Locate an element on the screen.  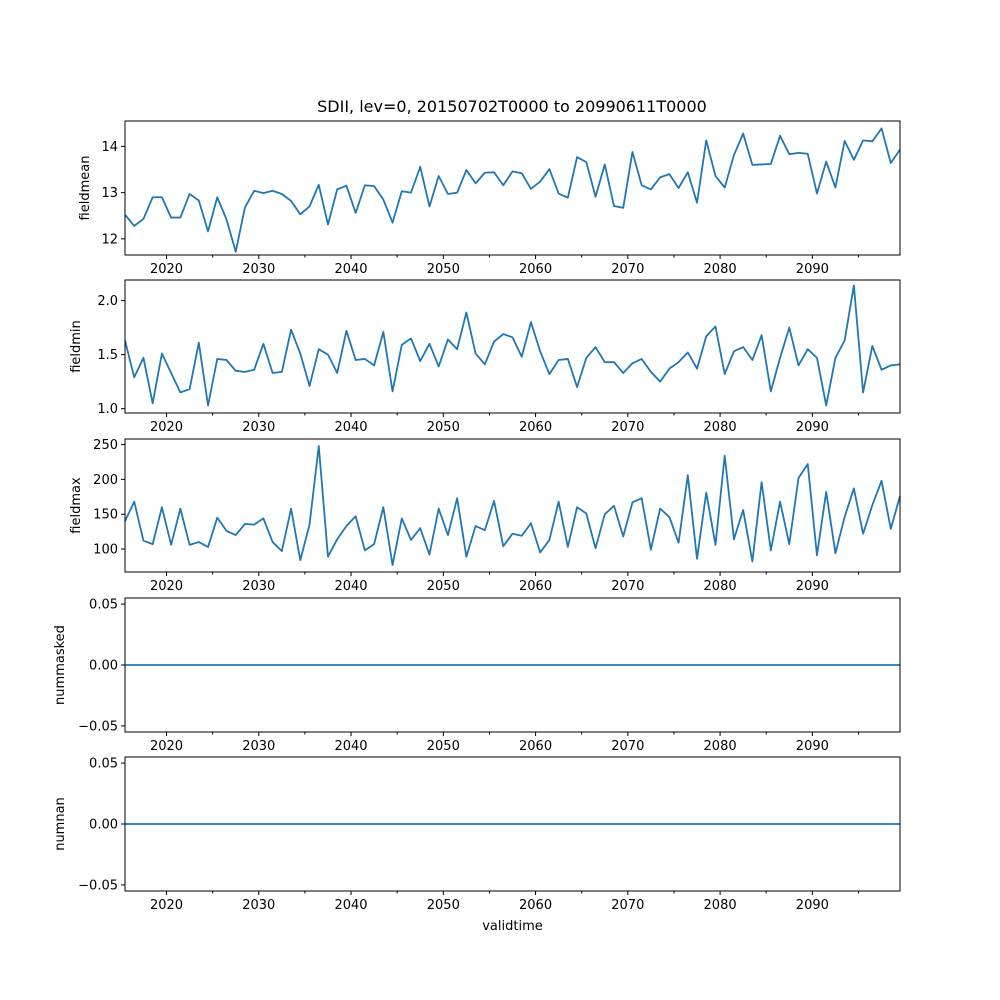
fieldmean-ytick-label: 13 is located at coordinates (109, 193).